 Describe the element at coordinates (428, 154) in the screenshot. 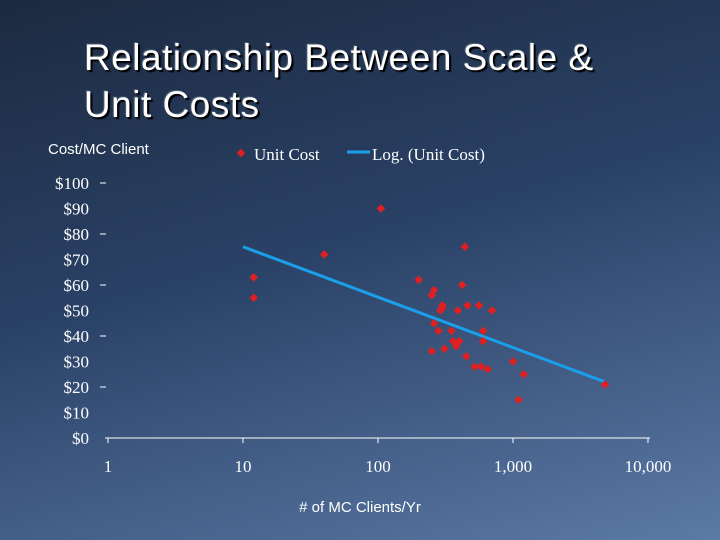

I see `legend-label-log-unit-cost: Log. (Unit Cost)` at that location.